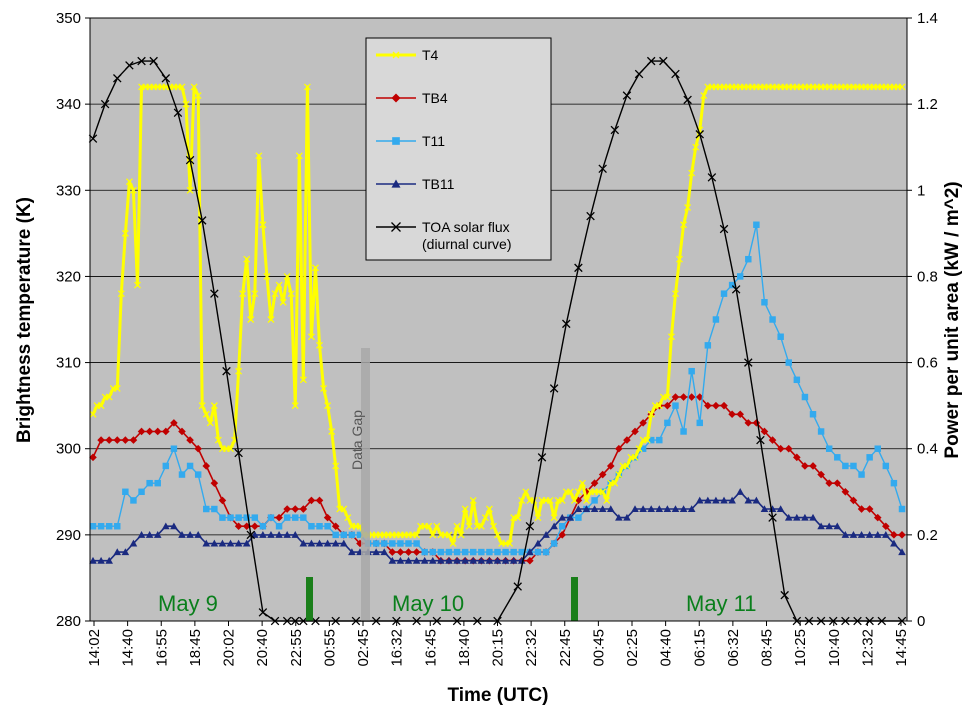 Image resolution: width=972 pixels, height=710 pixels. Describe the element at coordinates (365, 484) in the screenshot. I see `data-gap-band` at that location.